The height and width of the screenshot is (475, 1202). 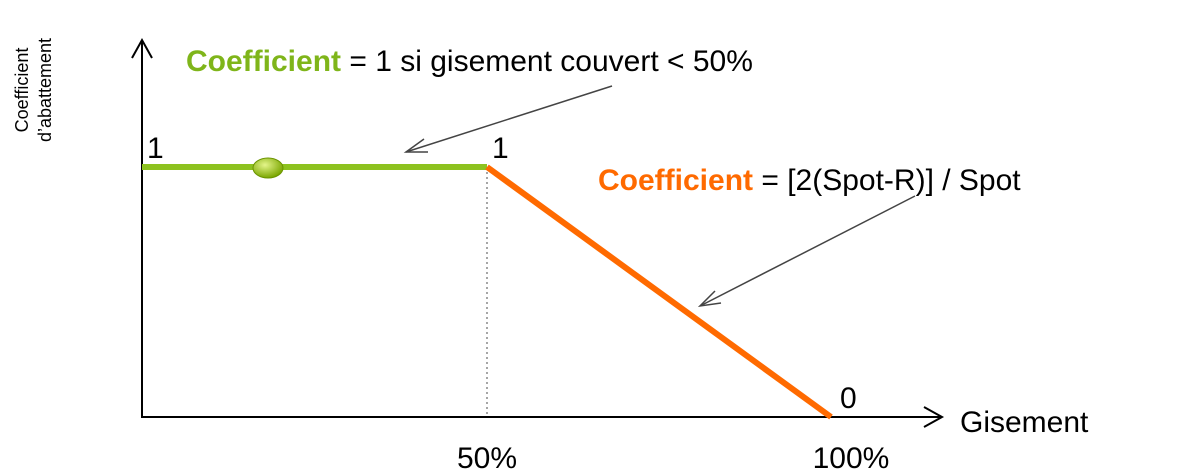 What do you see at coordinates (848, 398) in the screenshot?
I see `point-label: 0` at bounding box center [848, 398].